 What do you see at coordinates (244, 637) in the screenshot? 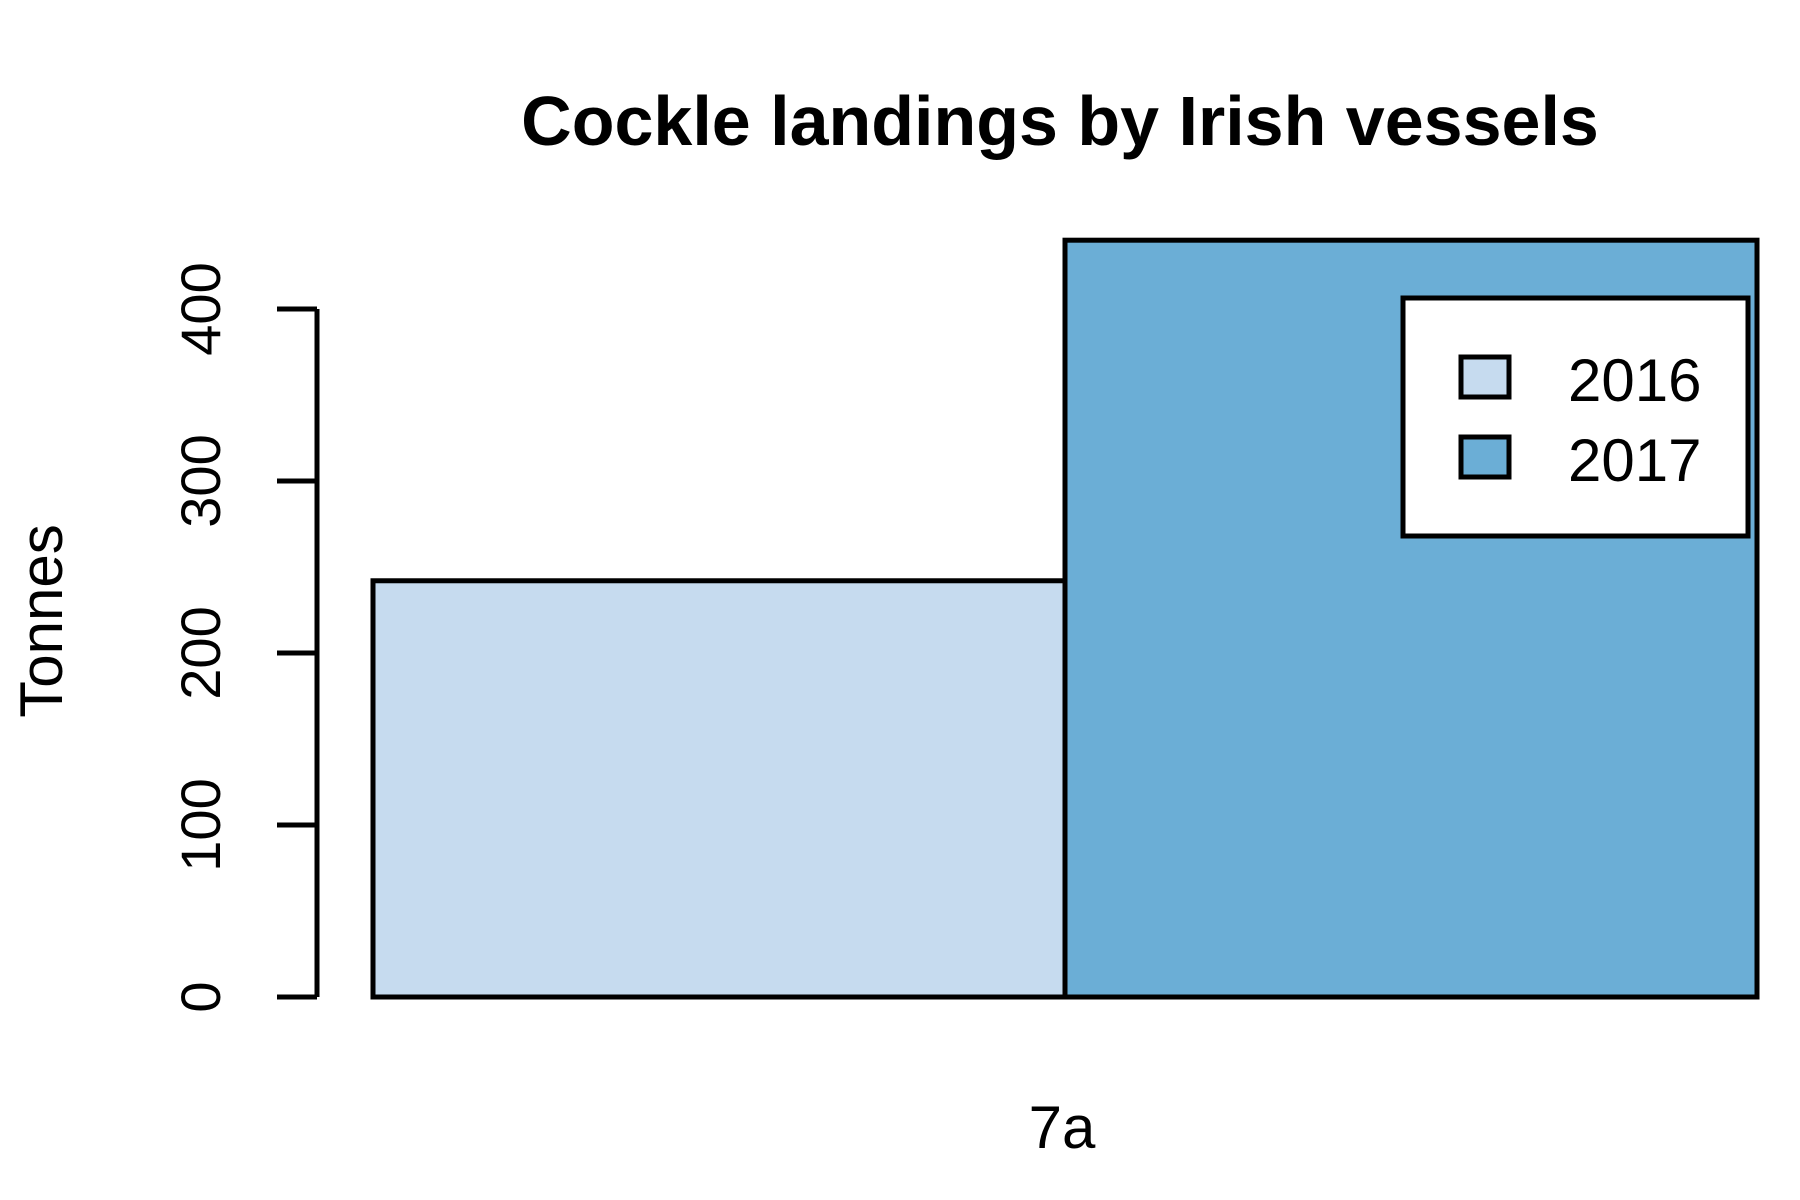
I see `y-axis: 0 100 200 300 400` at bounding box center [244, 637].